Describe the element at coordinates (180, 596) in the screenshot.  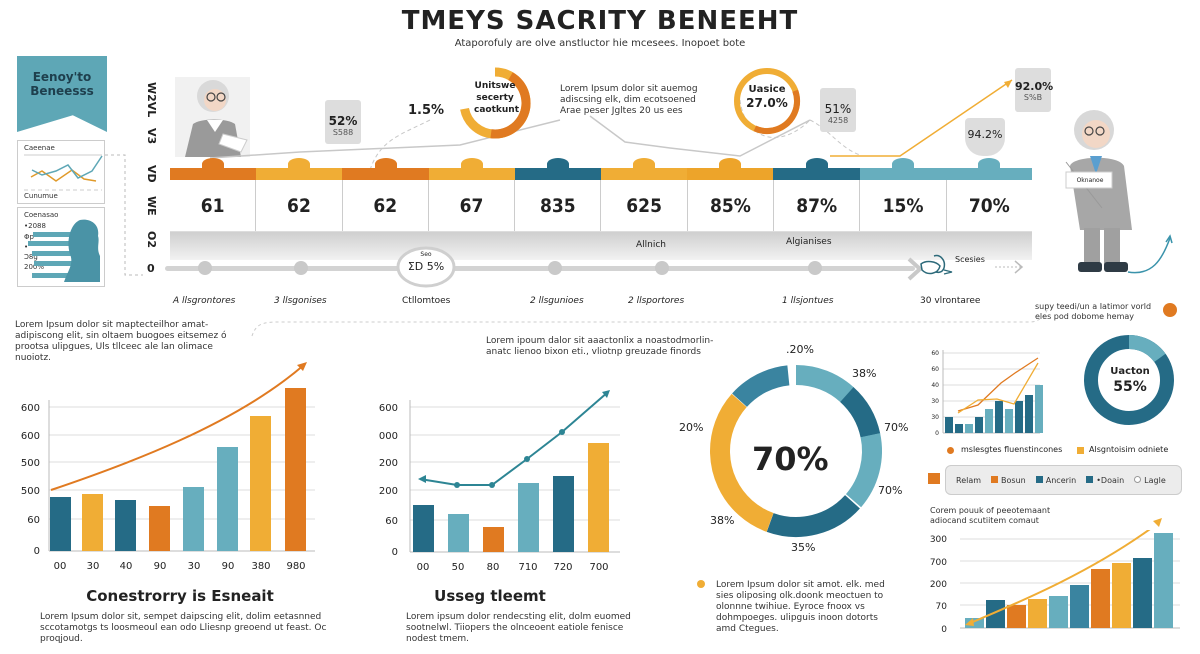
I see `chart1-title: Conestrorry is Esneait` at that location.